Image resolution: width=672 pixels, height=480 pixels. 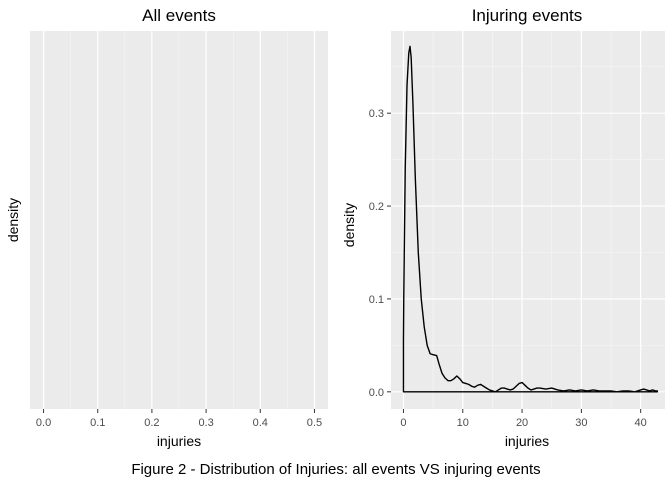 I want to click on x-tick-label: 0.5, so click(x=314, y=423).